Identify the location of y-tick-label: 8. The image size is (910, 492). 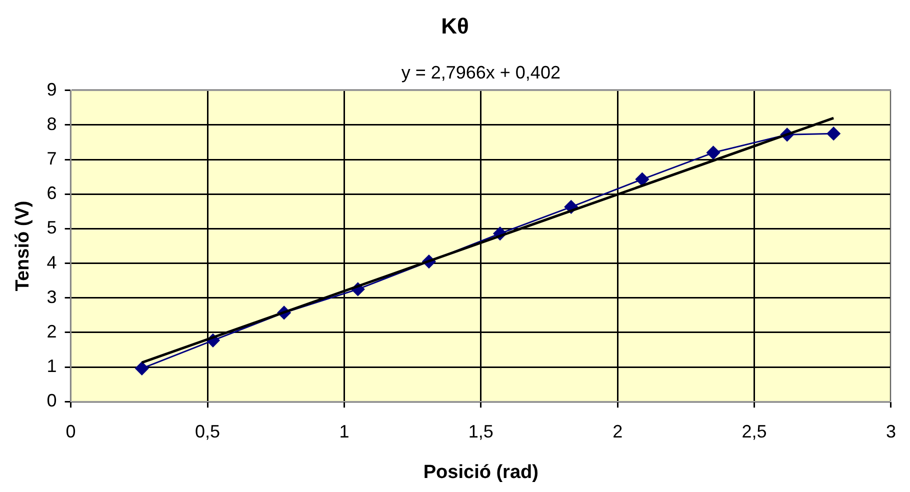
(51, 124).